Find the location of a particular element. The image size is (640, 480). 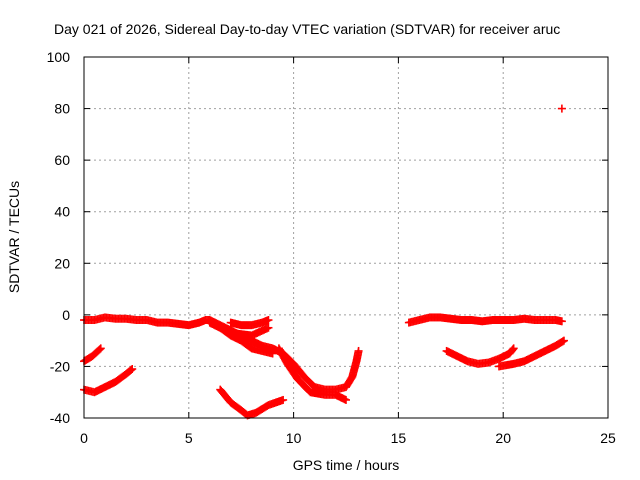

x-axis-label: GPS time / hours is located at coordinates (346, 465).